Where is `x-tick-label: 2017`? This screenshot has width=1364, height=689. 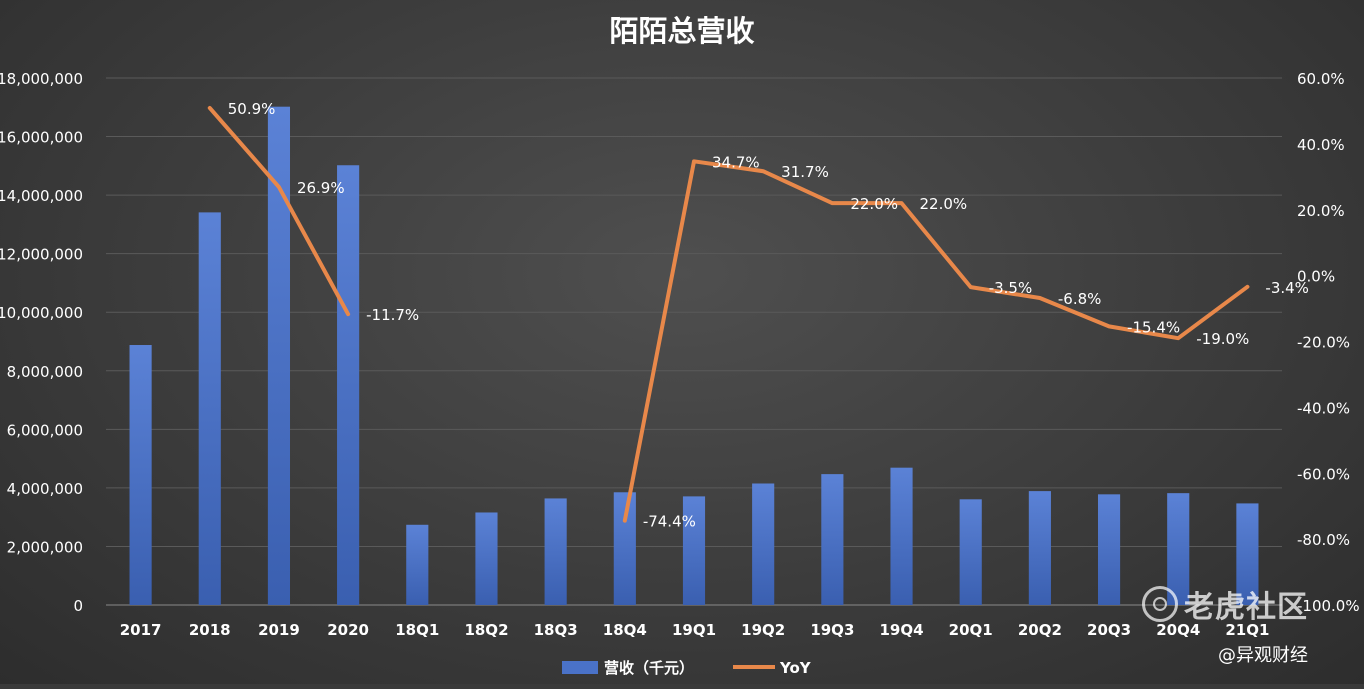
x-tick-label: 2017 is located at coordinates (141, 630).